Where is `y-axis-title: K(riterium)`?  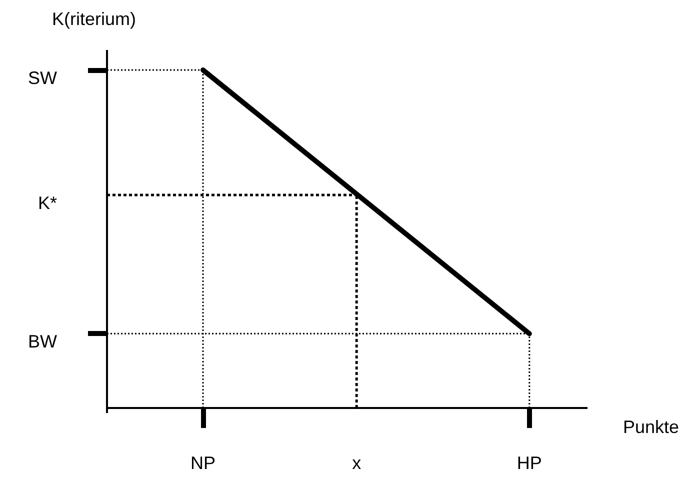
y-axis-title: K(riterium) is located at coordinates (94, 18).